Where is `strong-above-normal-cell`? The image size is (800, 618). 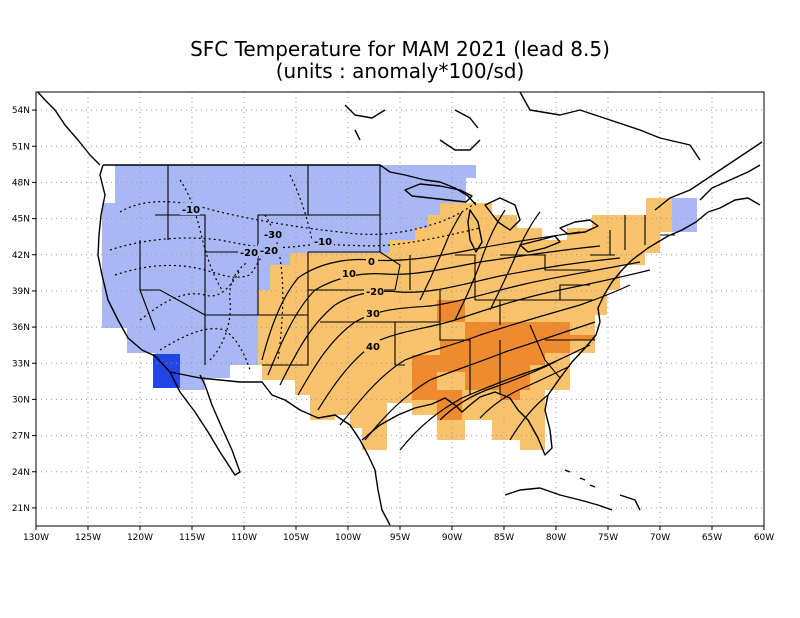 strong-above-normal-cell is located at coordinates (451, 311).